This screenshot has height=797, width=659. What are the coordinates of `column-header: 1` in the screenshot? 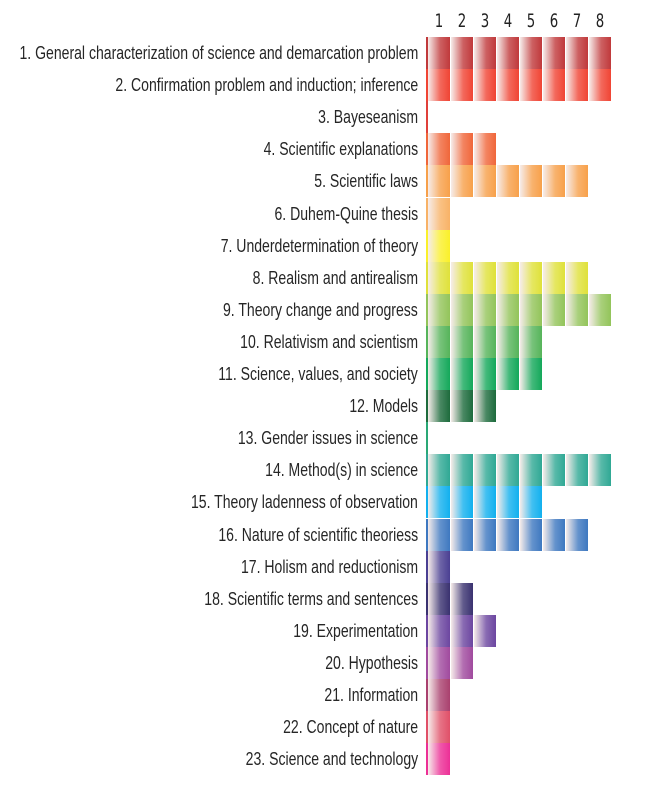 It's located at (439, 21).